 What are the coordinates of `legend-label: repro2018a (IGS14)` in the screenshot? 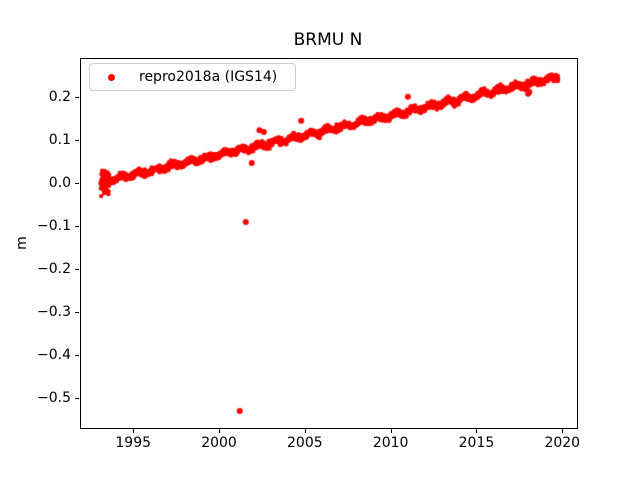 It's located at (208, 77).